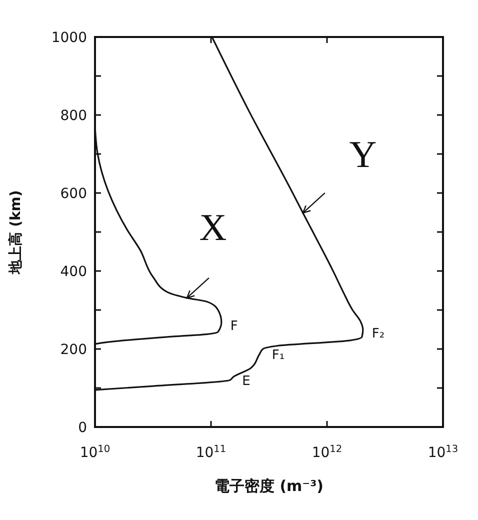 The width and height of the screenshot is (478, 520). Describe the element at coordinates (211, 452) in the screenshot. I see `x-tick-label: 10$^{11}$` at that location.